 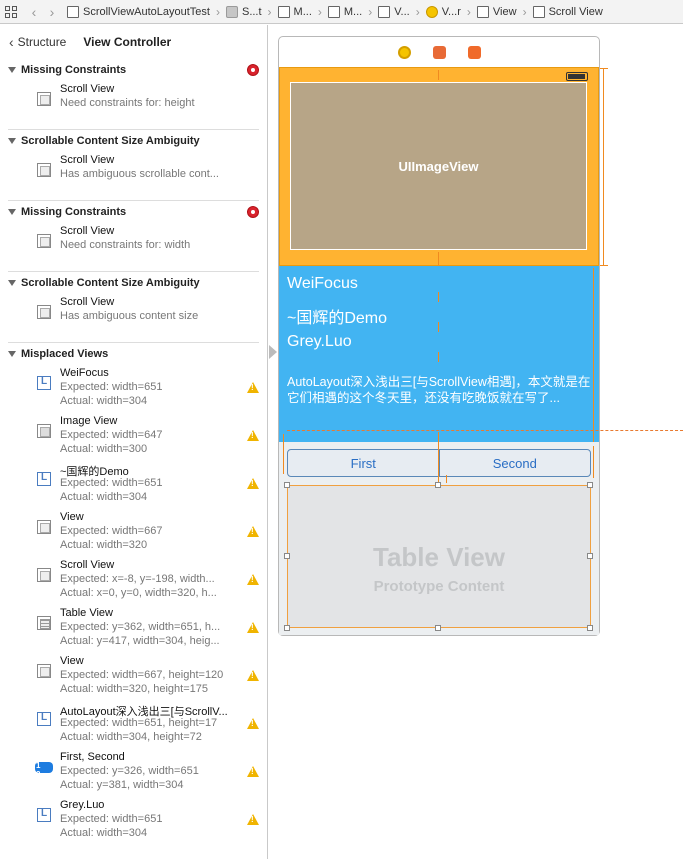 I want to click on jump-project: ScrollViewAutoLayoutTest, so click(x=138, y=11).